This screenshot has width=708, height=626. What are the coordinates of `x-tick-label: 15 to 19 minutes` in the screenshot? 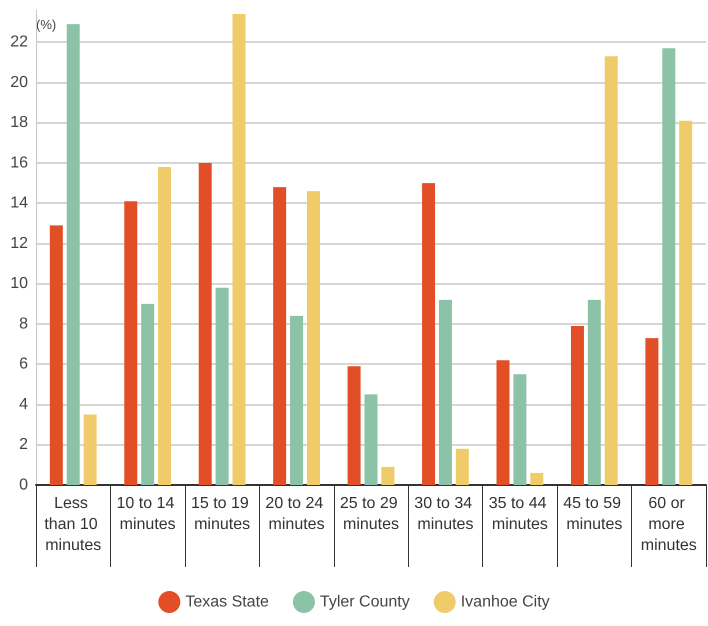 It's located at (222, 514).